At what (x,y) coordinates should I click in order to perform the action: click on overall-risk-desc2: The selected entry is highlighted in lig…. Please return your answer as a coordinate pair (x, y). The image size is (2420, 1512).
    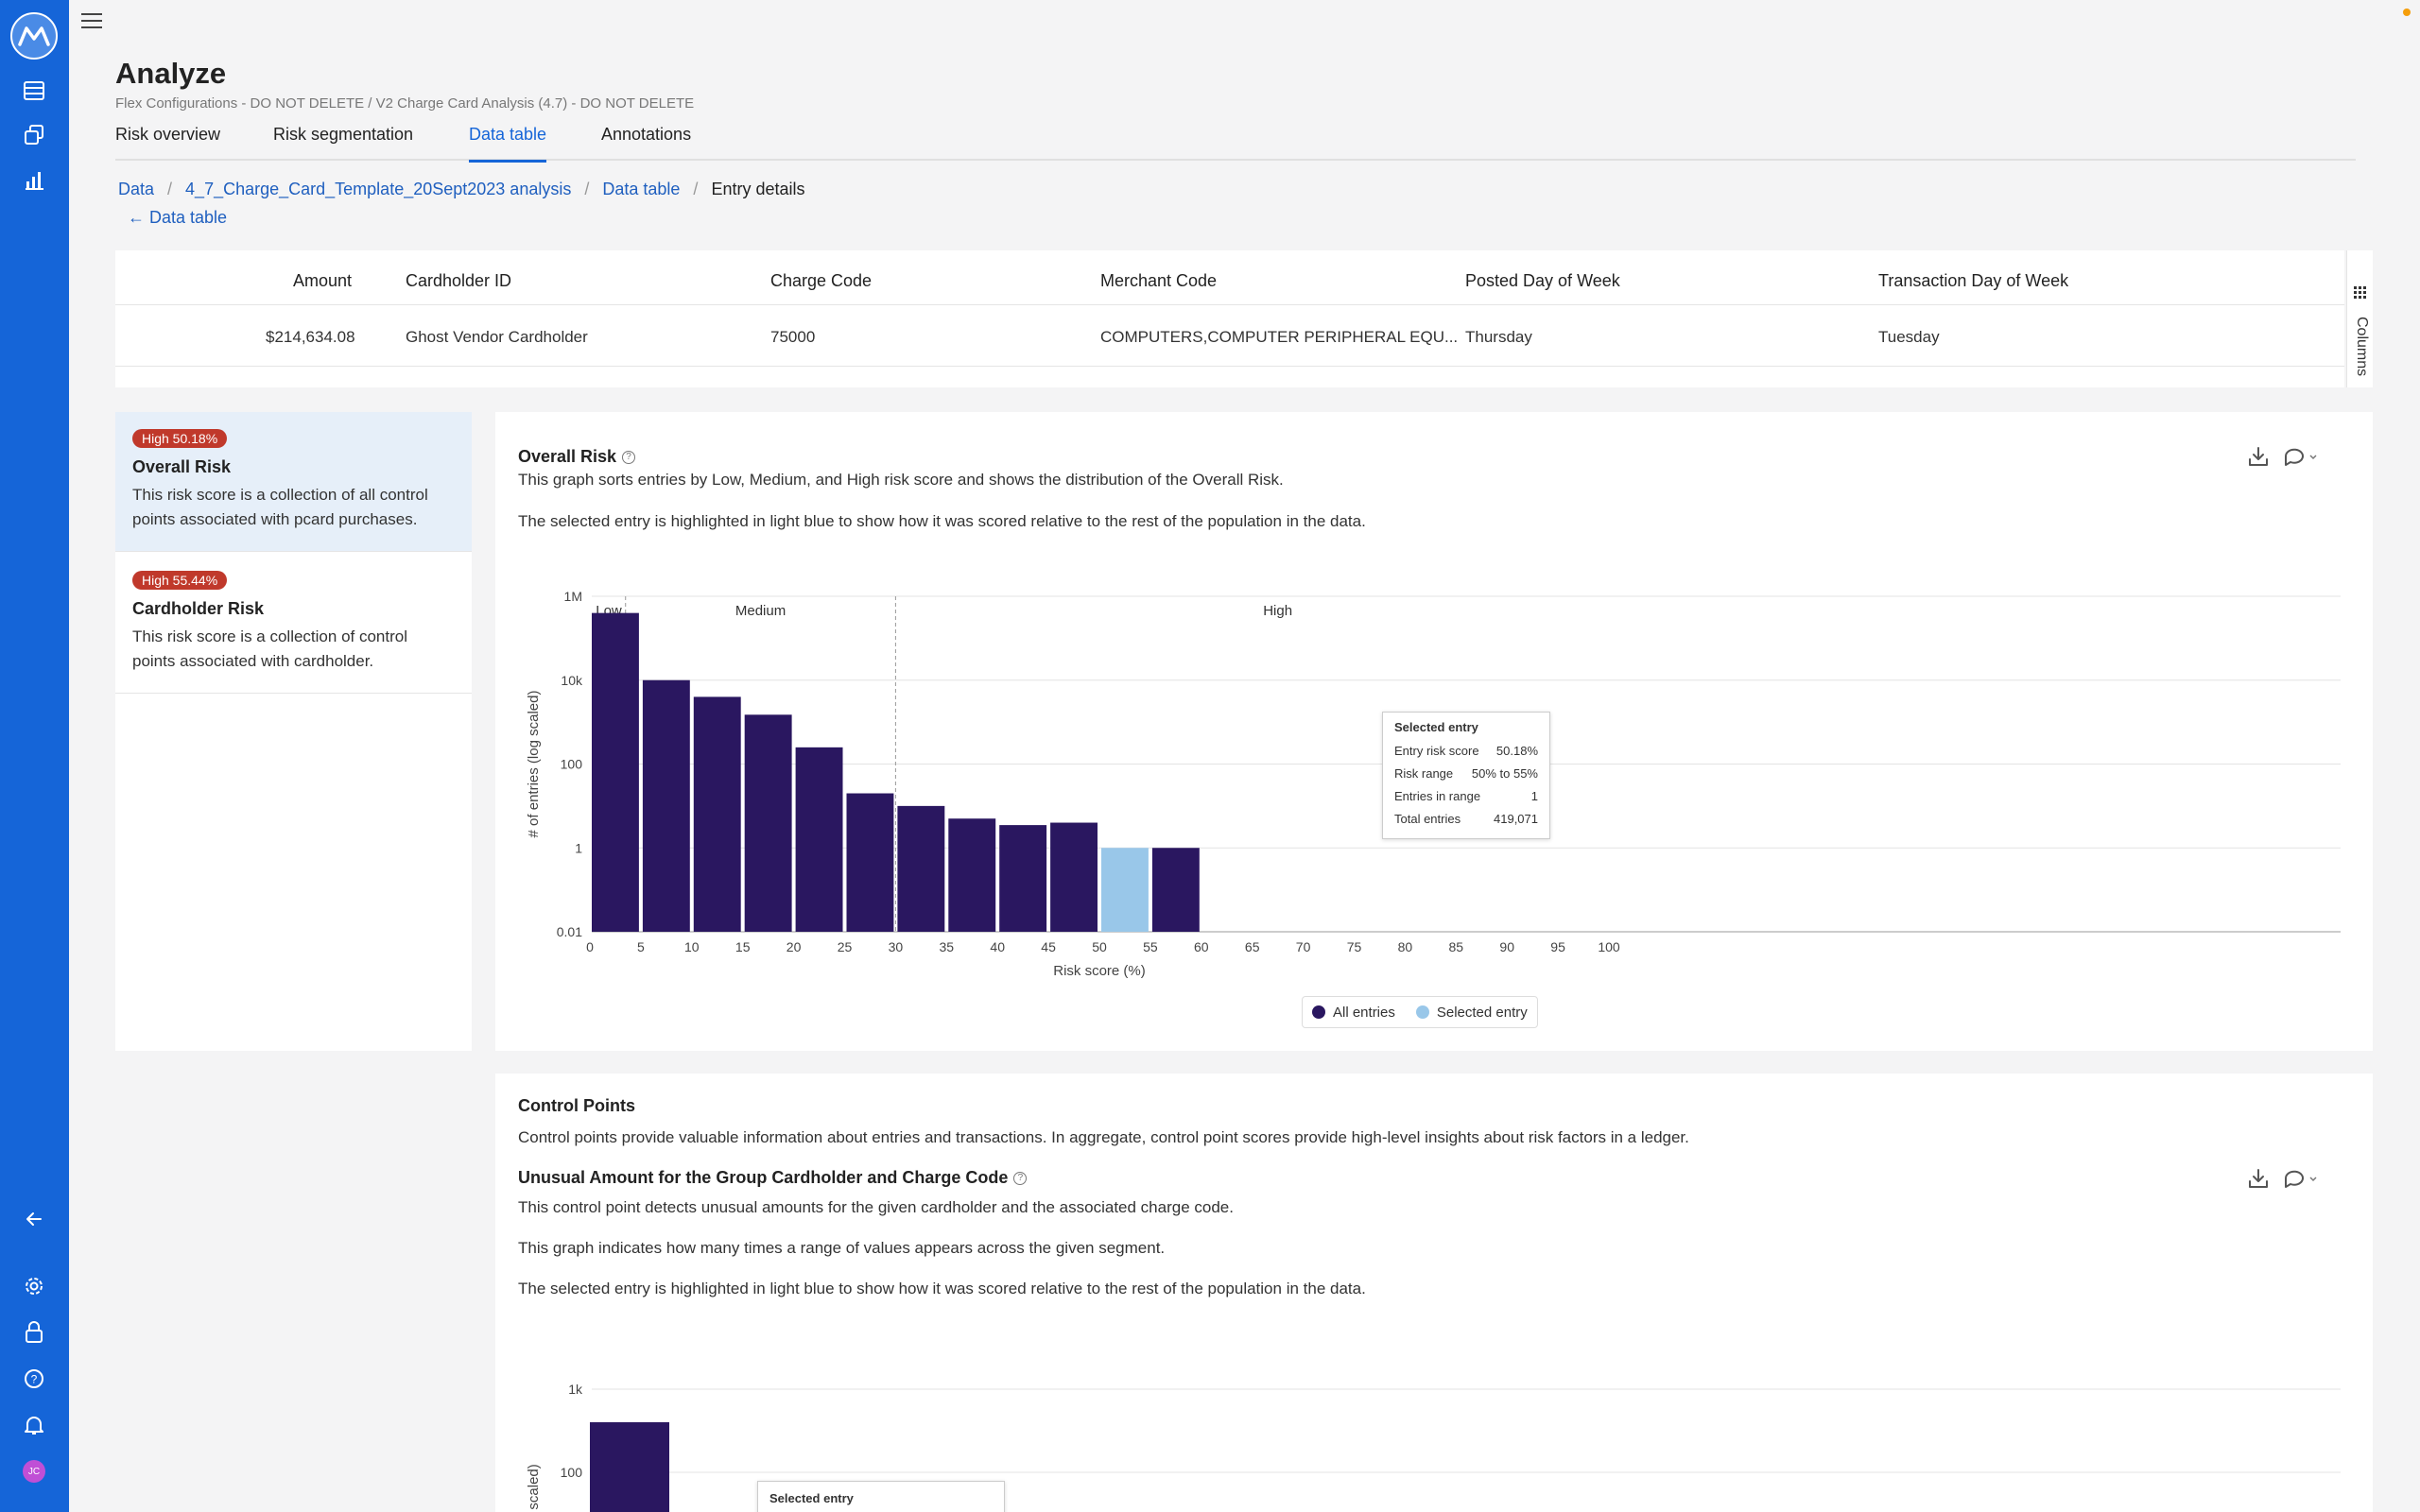
    Looking at the image, I should click on (942, 521).